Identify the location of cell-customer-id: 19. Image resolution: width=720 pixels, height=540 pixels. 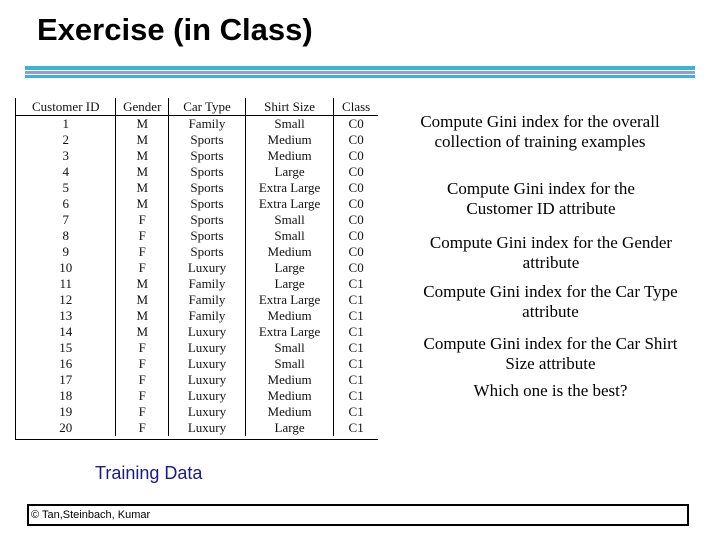
(66, 411).